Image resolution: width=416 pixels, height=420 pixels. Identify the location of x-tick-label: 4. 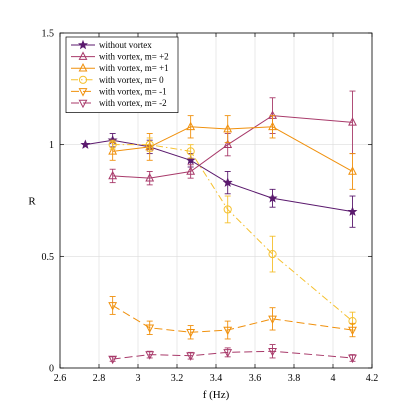
(333, 378).